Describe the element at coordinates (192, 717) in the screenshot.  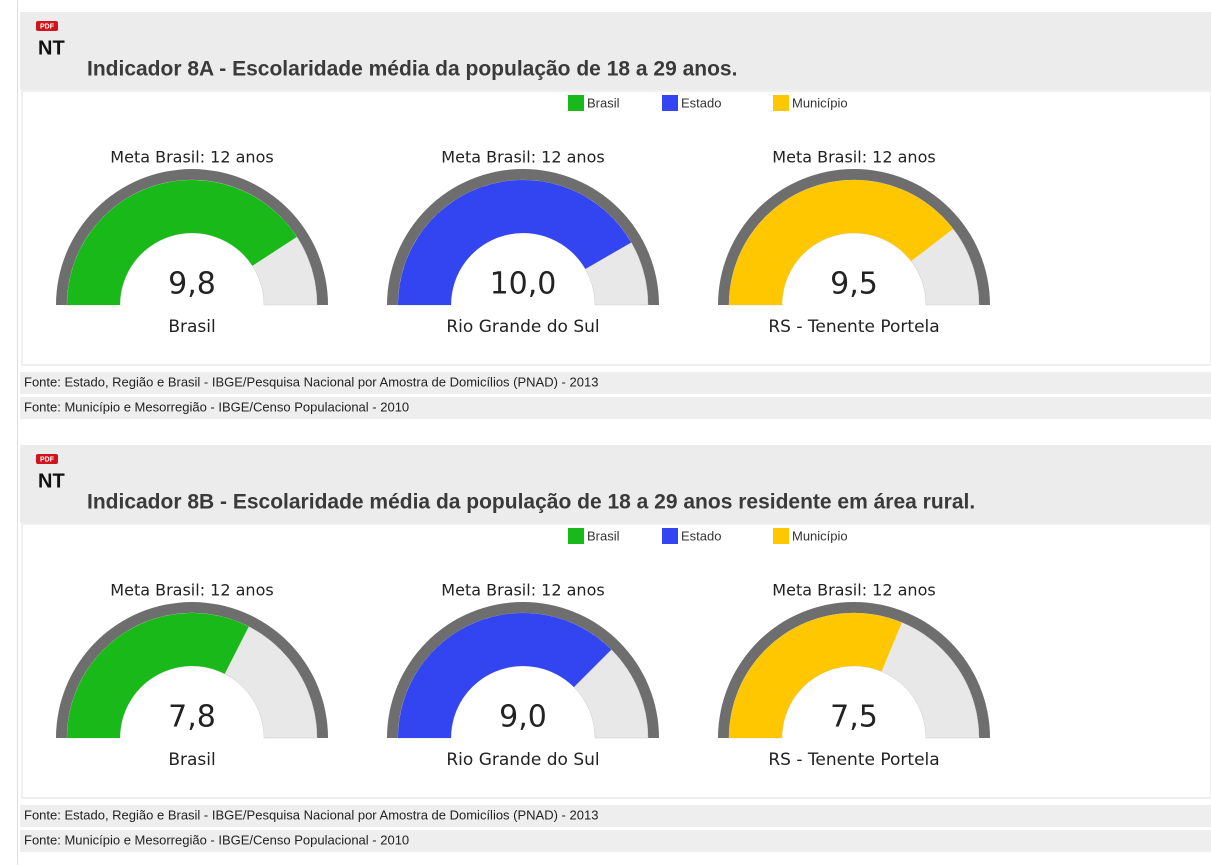
I see `gauge-value-label: 7,8` at that location.